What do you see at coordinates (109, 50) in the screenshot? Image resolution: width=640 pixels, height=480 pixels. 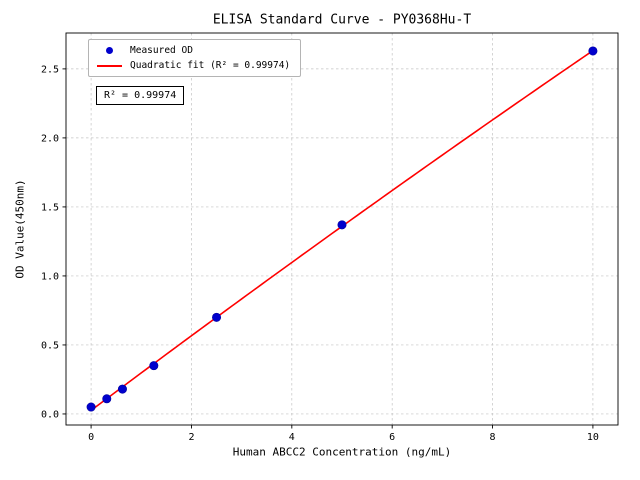 I see `legend-scatter-marker-icon` at bounding box center [109, 50].